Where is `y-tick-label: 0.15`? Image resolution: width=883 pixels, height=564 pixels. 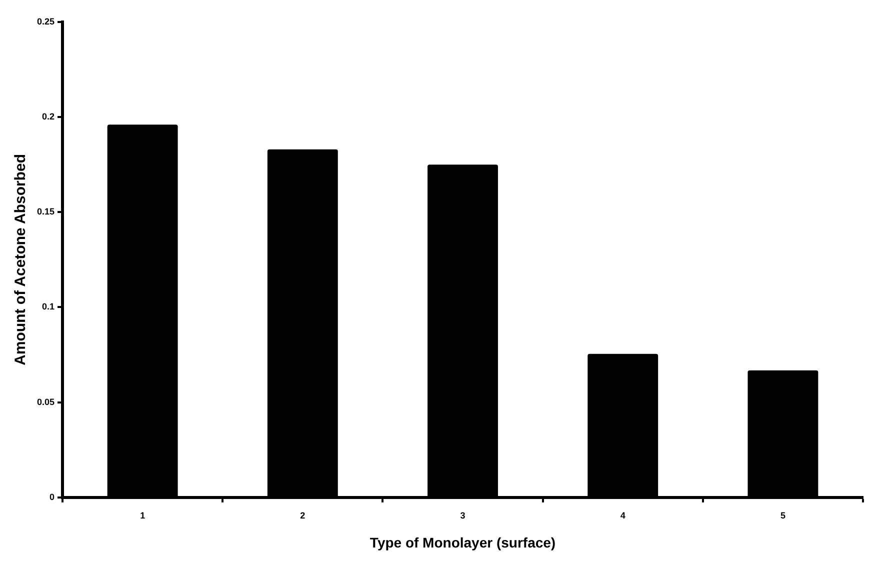 y-tick-label: 0.15 is located at coordinates (45, 211).